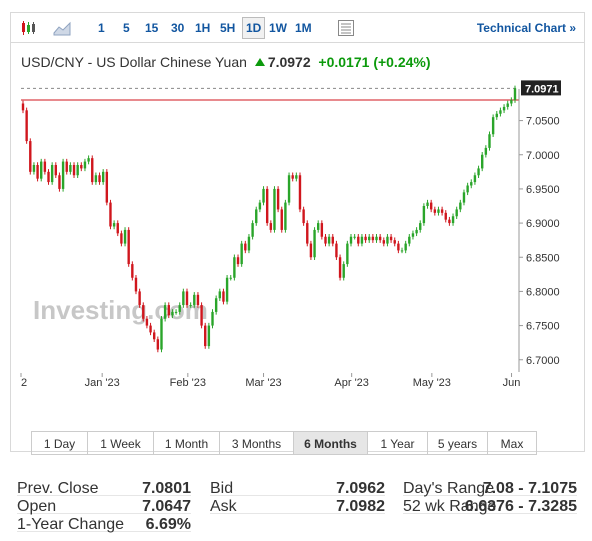 Image resolution: width=592 pixels, height=541 pixels. I want to click on timeframe-30: 30, so click(178, 28).